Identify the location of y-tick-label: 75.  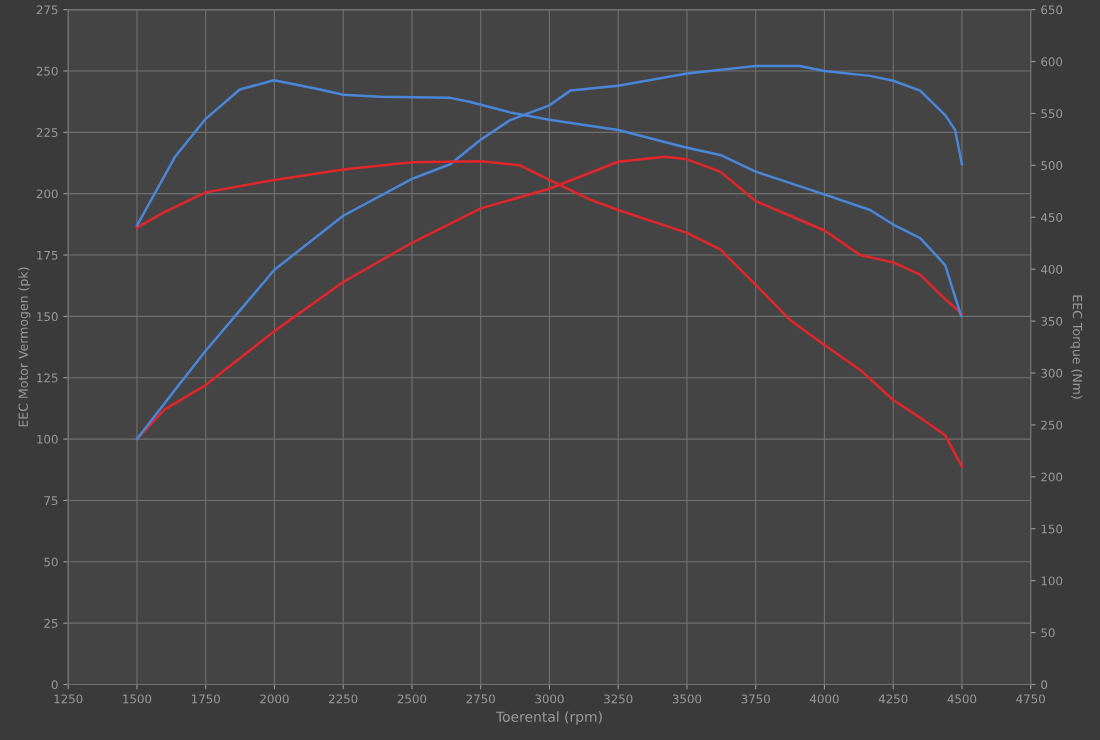
(51, 501).